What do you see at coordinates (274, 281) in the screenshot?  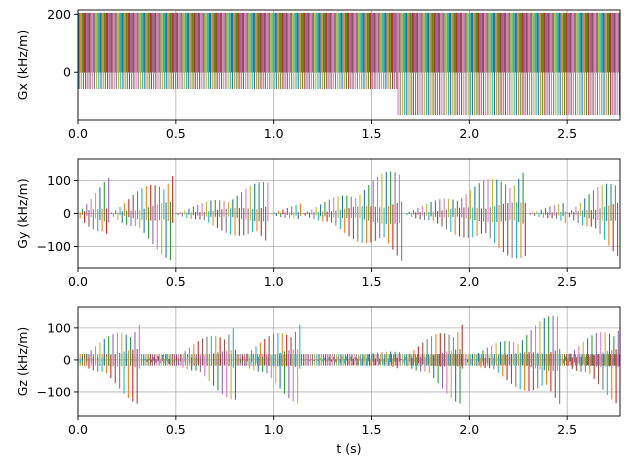 I see `x-tick-label: 1.0` at bounding box center [274, 281].